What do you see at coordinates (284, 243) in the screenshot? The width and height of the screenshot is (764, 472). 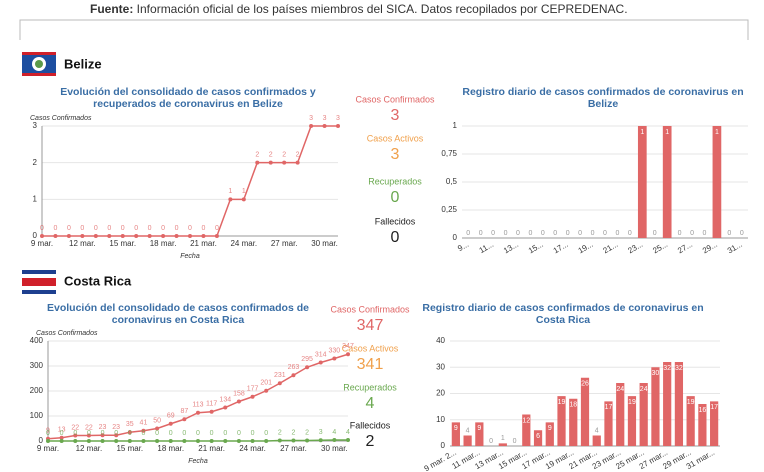 I see `x-tick-label: 27 mar.` at bounding box center [284, 243].